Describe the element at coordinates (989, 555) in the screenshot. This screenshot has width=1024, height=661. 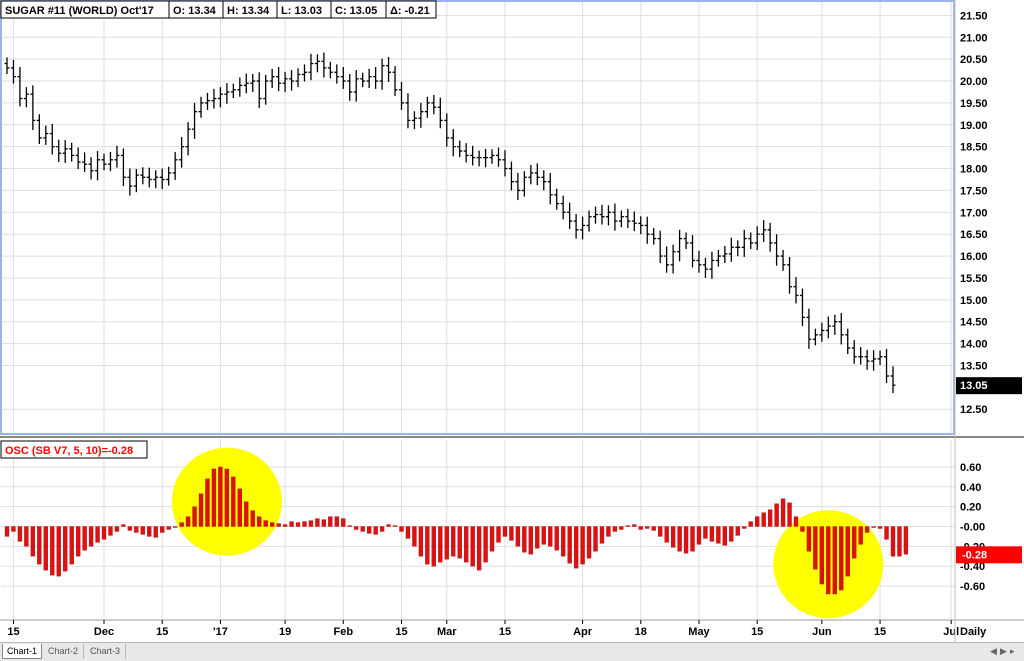
I see `osc-last-value-marker` at that location.